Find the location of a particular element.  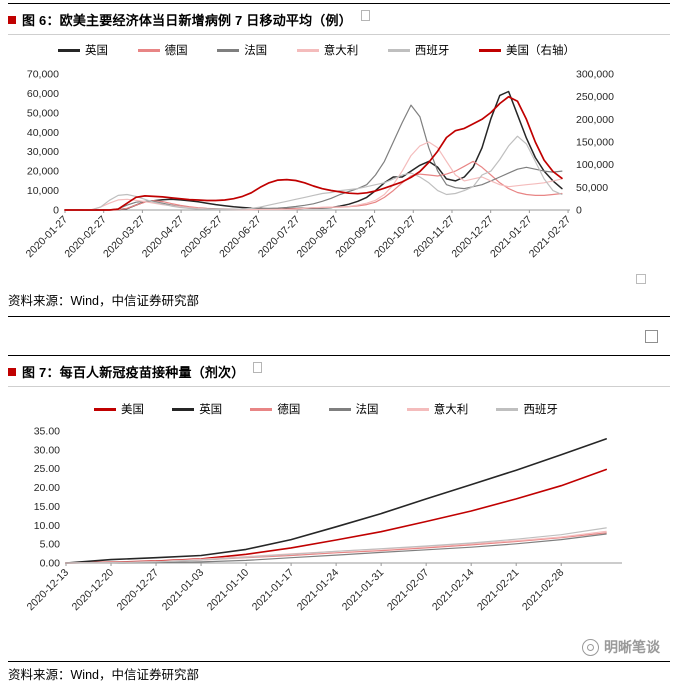

svg-text: 20.00 is located at coordinates (47, 488).